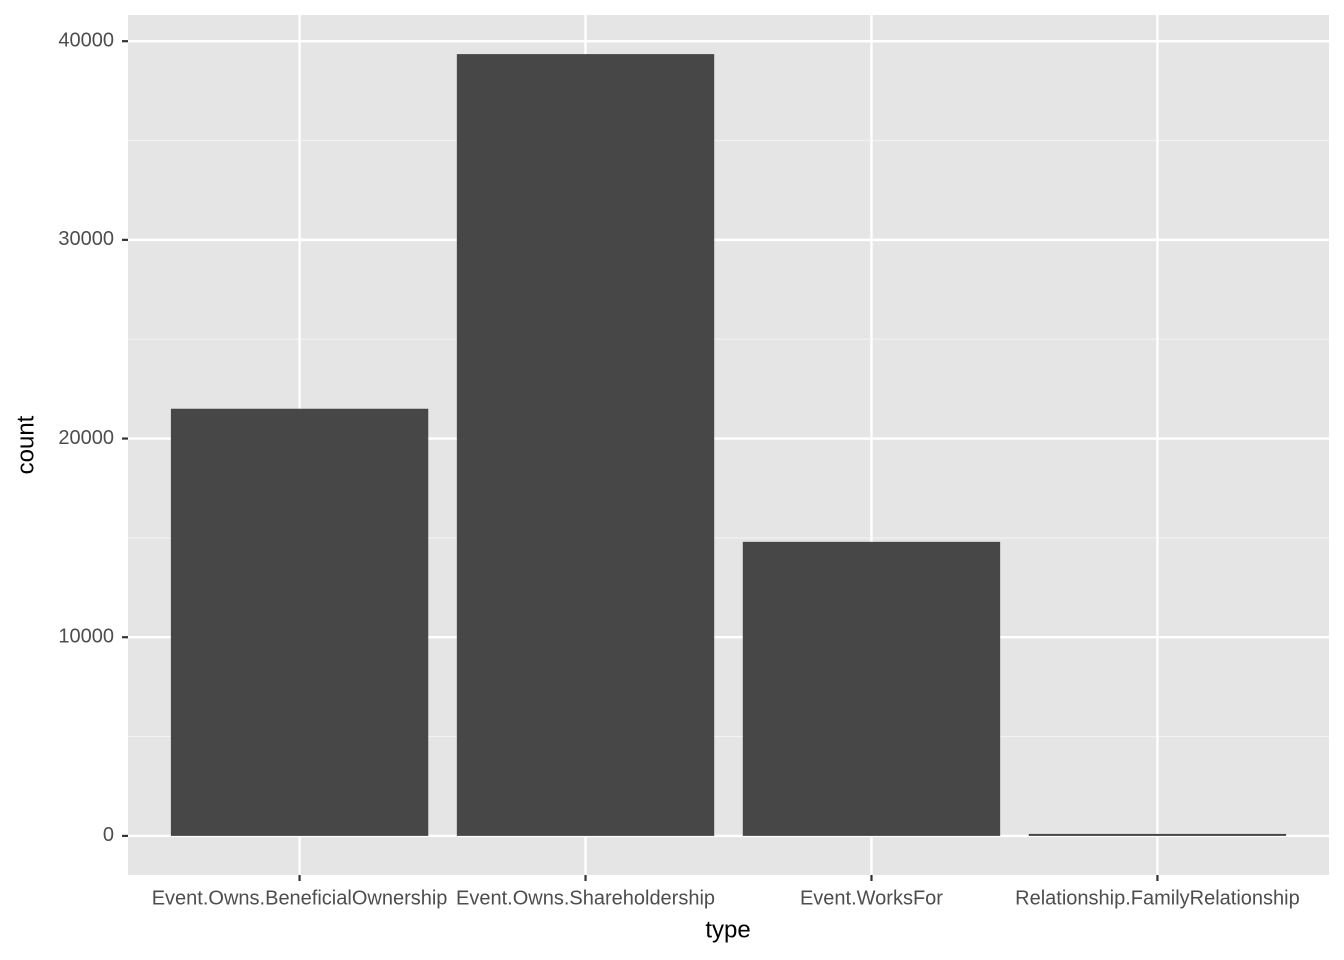 The image size is (1344, 960). Describe the element at coordinates (300, 898) in the screenshot. I see `x-tick-label: Event.Owns.BeneficialOwnership` at that location.